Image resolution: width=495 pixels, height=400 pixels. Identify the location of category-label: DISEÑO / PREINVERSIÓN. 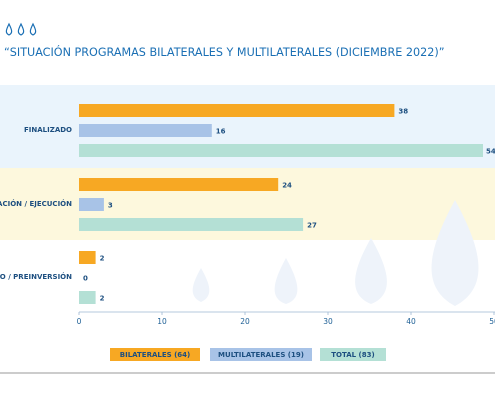
(36, 276).